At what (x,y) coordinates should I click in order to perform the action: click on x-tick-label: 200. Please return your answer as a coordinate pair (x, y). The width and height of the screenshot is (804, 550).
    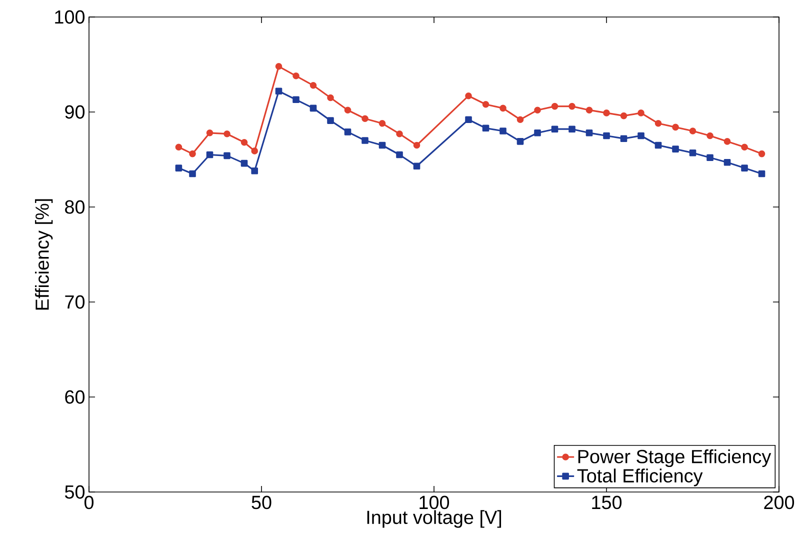
    Looking at the image, I should click on (779, 503).